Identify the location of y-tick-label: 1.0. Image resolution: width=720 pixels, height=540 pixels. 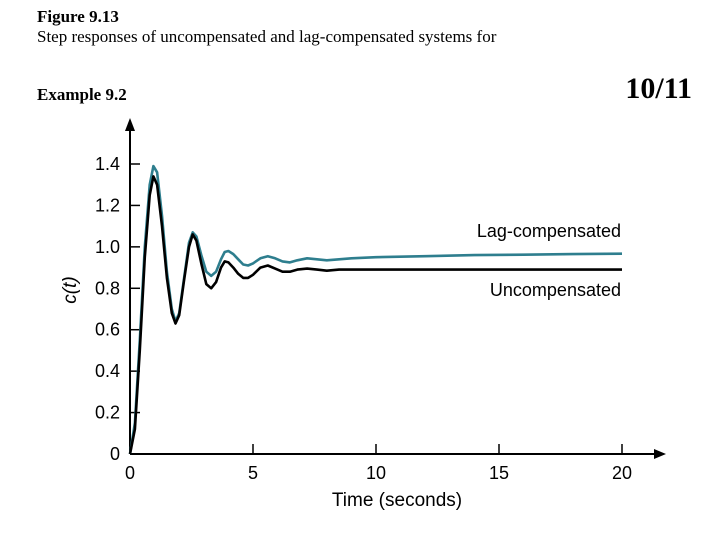
(107, 247).